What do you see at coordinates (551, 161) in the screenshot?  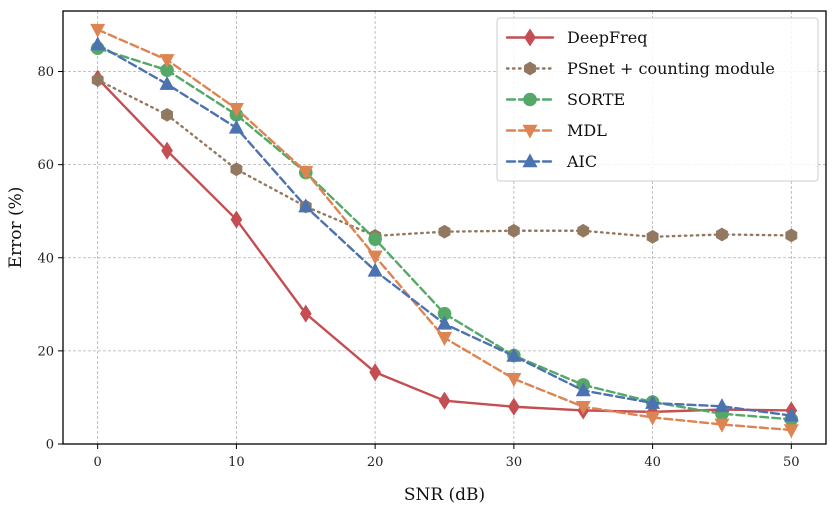 I see `legend-item: AIC` at bounding box center [551, 161].